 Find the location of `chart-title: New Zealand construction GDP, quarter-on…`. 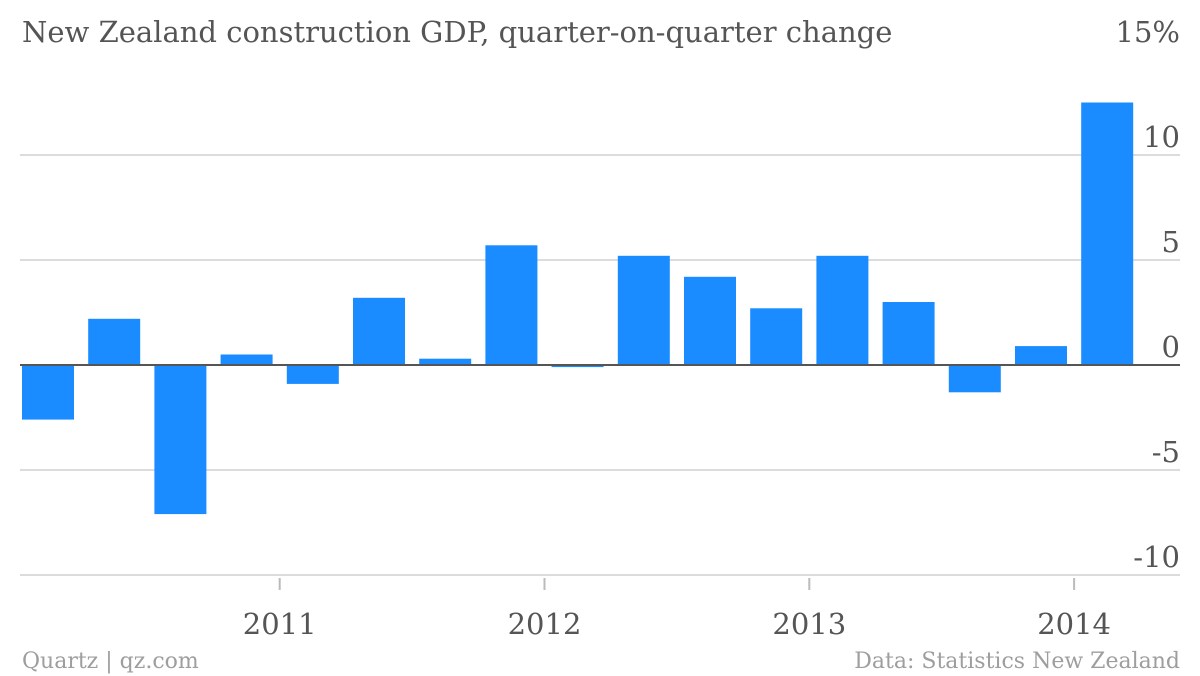

chart-title: New Zealand construction GDP, quarter-on… is located at coordinates (457, 32).